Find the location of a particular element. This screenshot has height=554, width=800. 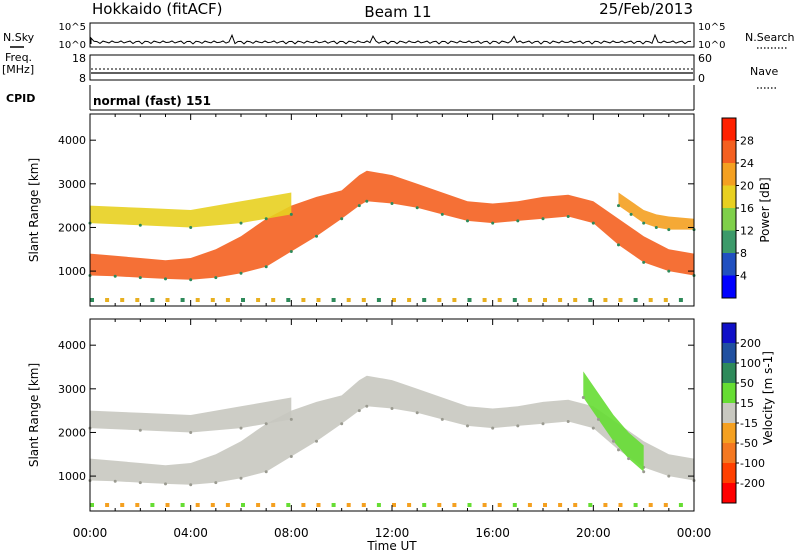

nsearch-label: N.Search is located at coordinates (770, 37).